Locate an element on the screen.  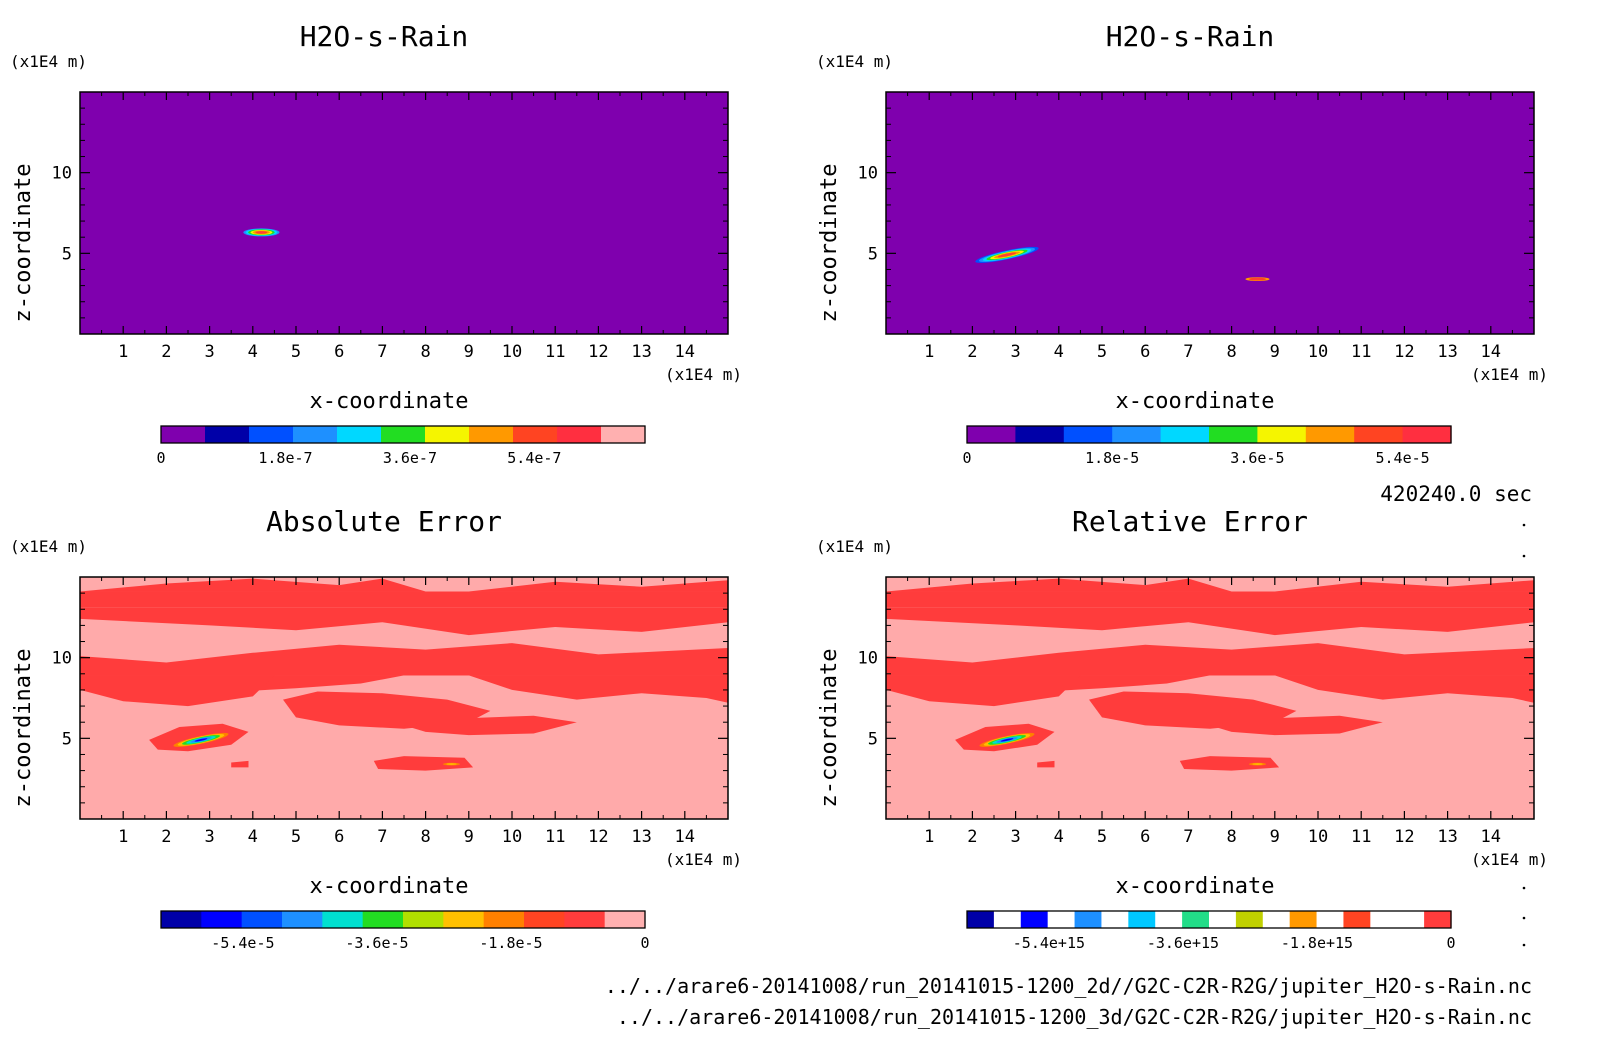
x-unit-label: (x1E4 m) is located at coordinates (703, 859).